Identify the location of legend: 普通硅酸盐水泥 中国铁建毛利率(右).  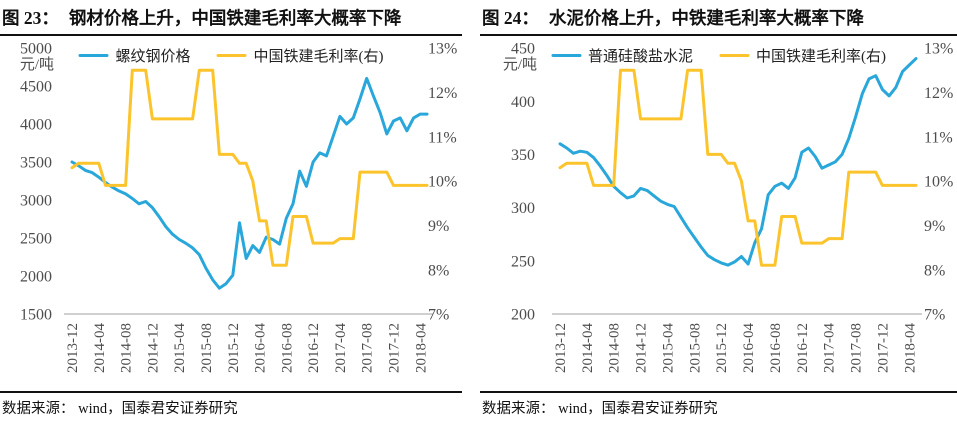
(718, 55).